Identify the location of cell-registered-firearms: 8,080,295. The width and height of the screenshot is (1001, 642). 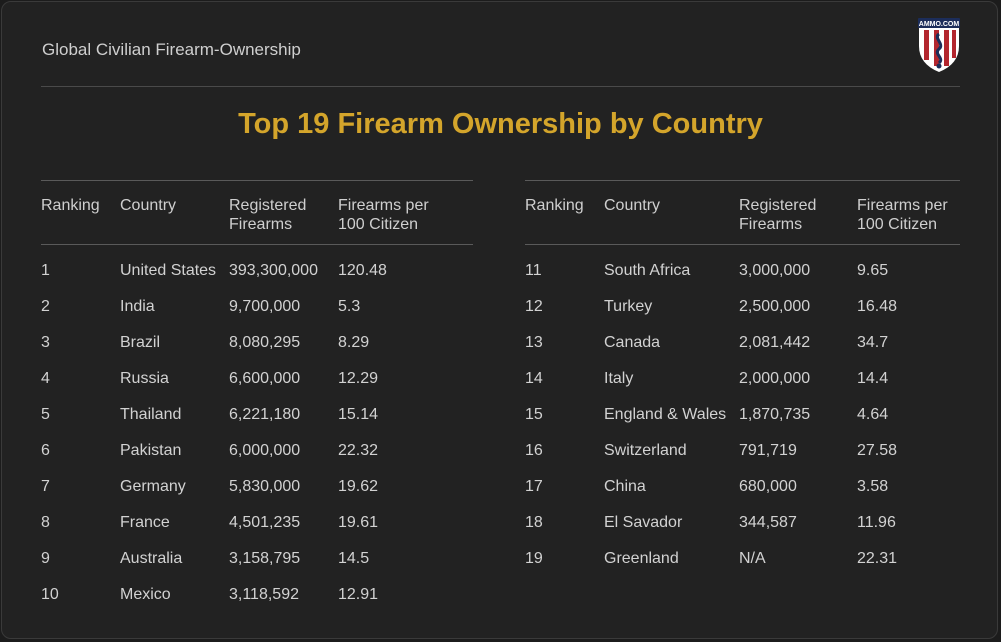
(265, 342).